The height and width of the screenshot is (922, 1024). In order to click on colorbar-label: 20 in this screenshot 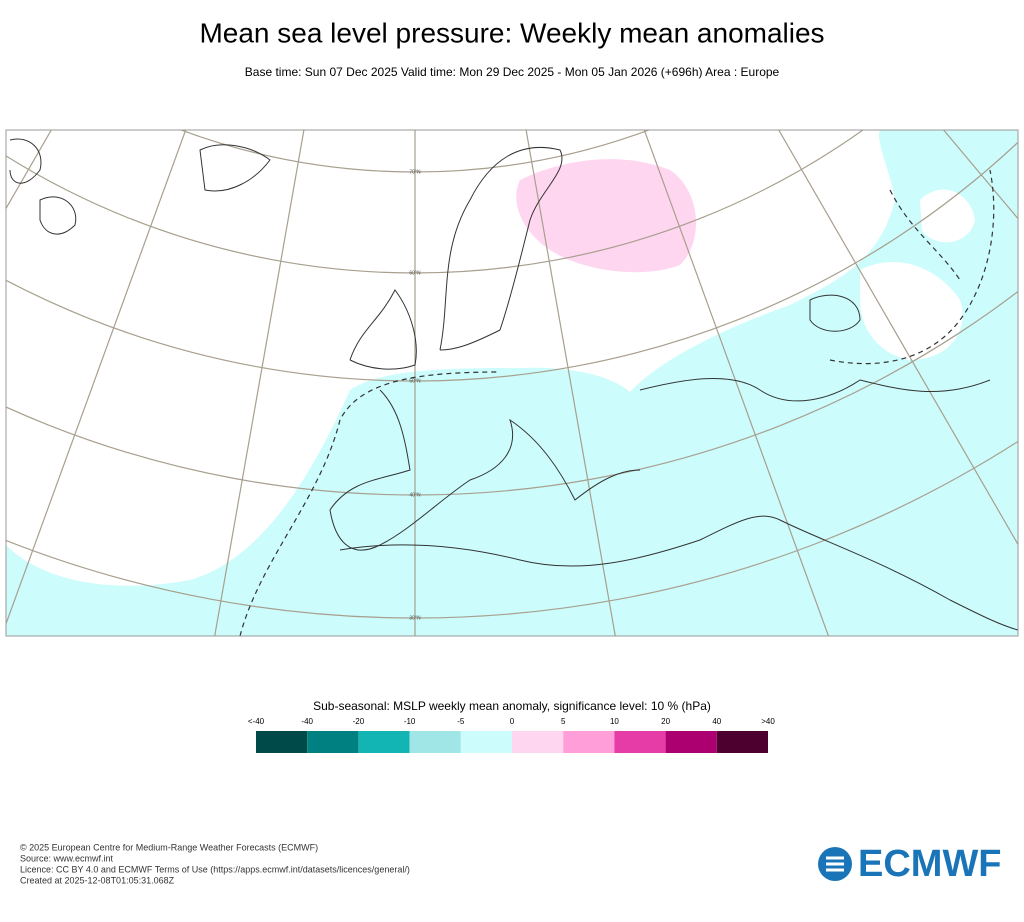, I will do `click(665, 721)`.